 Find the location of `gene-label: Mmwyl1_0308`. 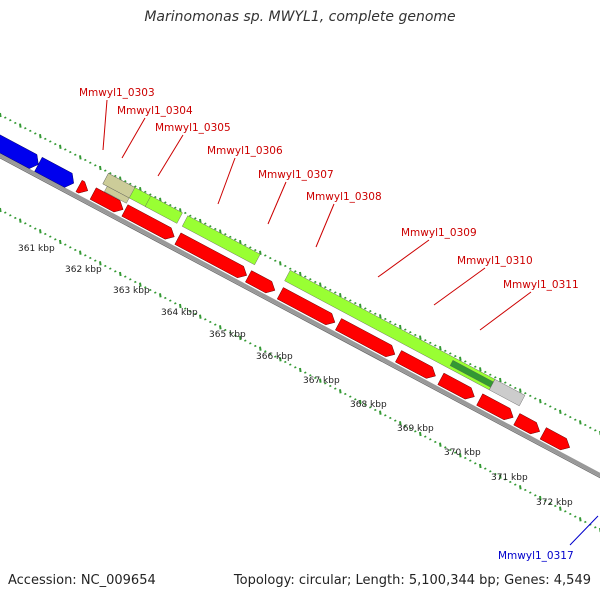

gene-label: Mmwyl1_0308 is located at coordinates (344, 197).